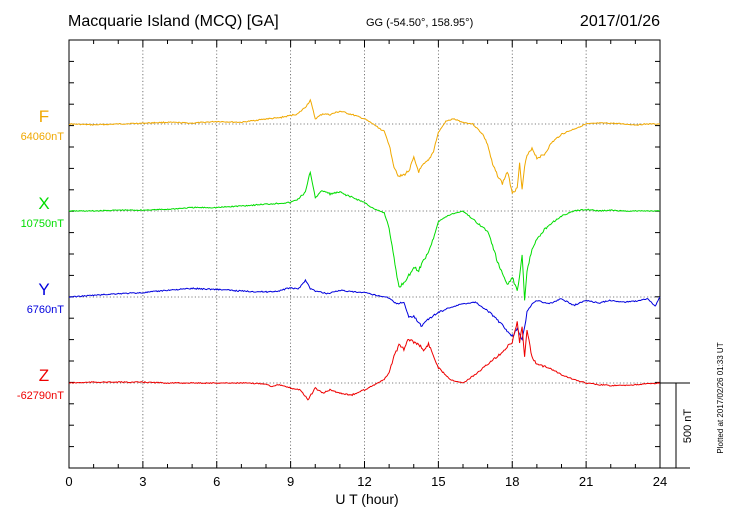 Image resolution: width=730 pixels, height=520 pixels. I want to click on x-tick-label: 12, so click(364, 481).